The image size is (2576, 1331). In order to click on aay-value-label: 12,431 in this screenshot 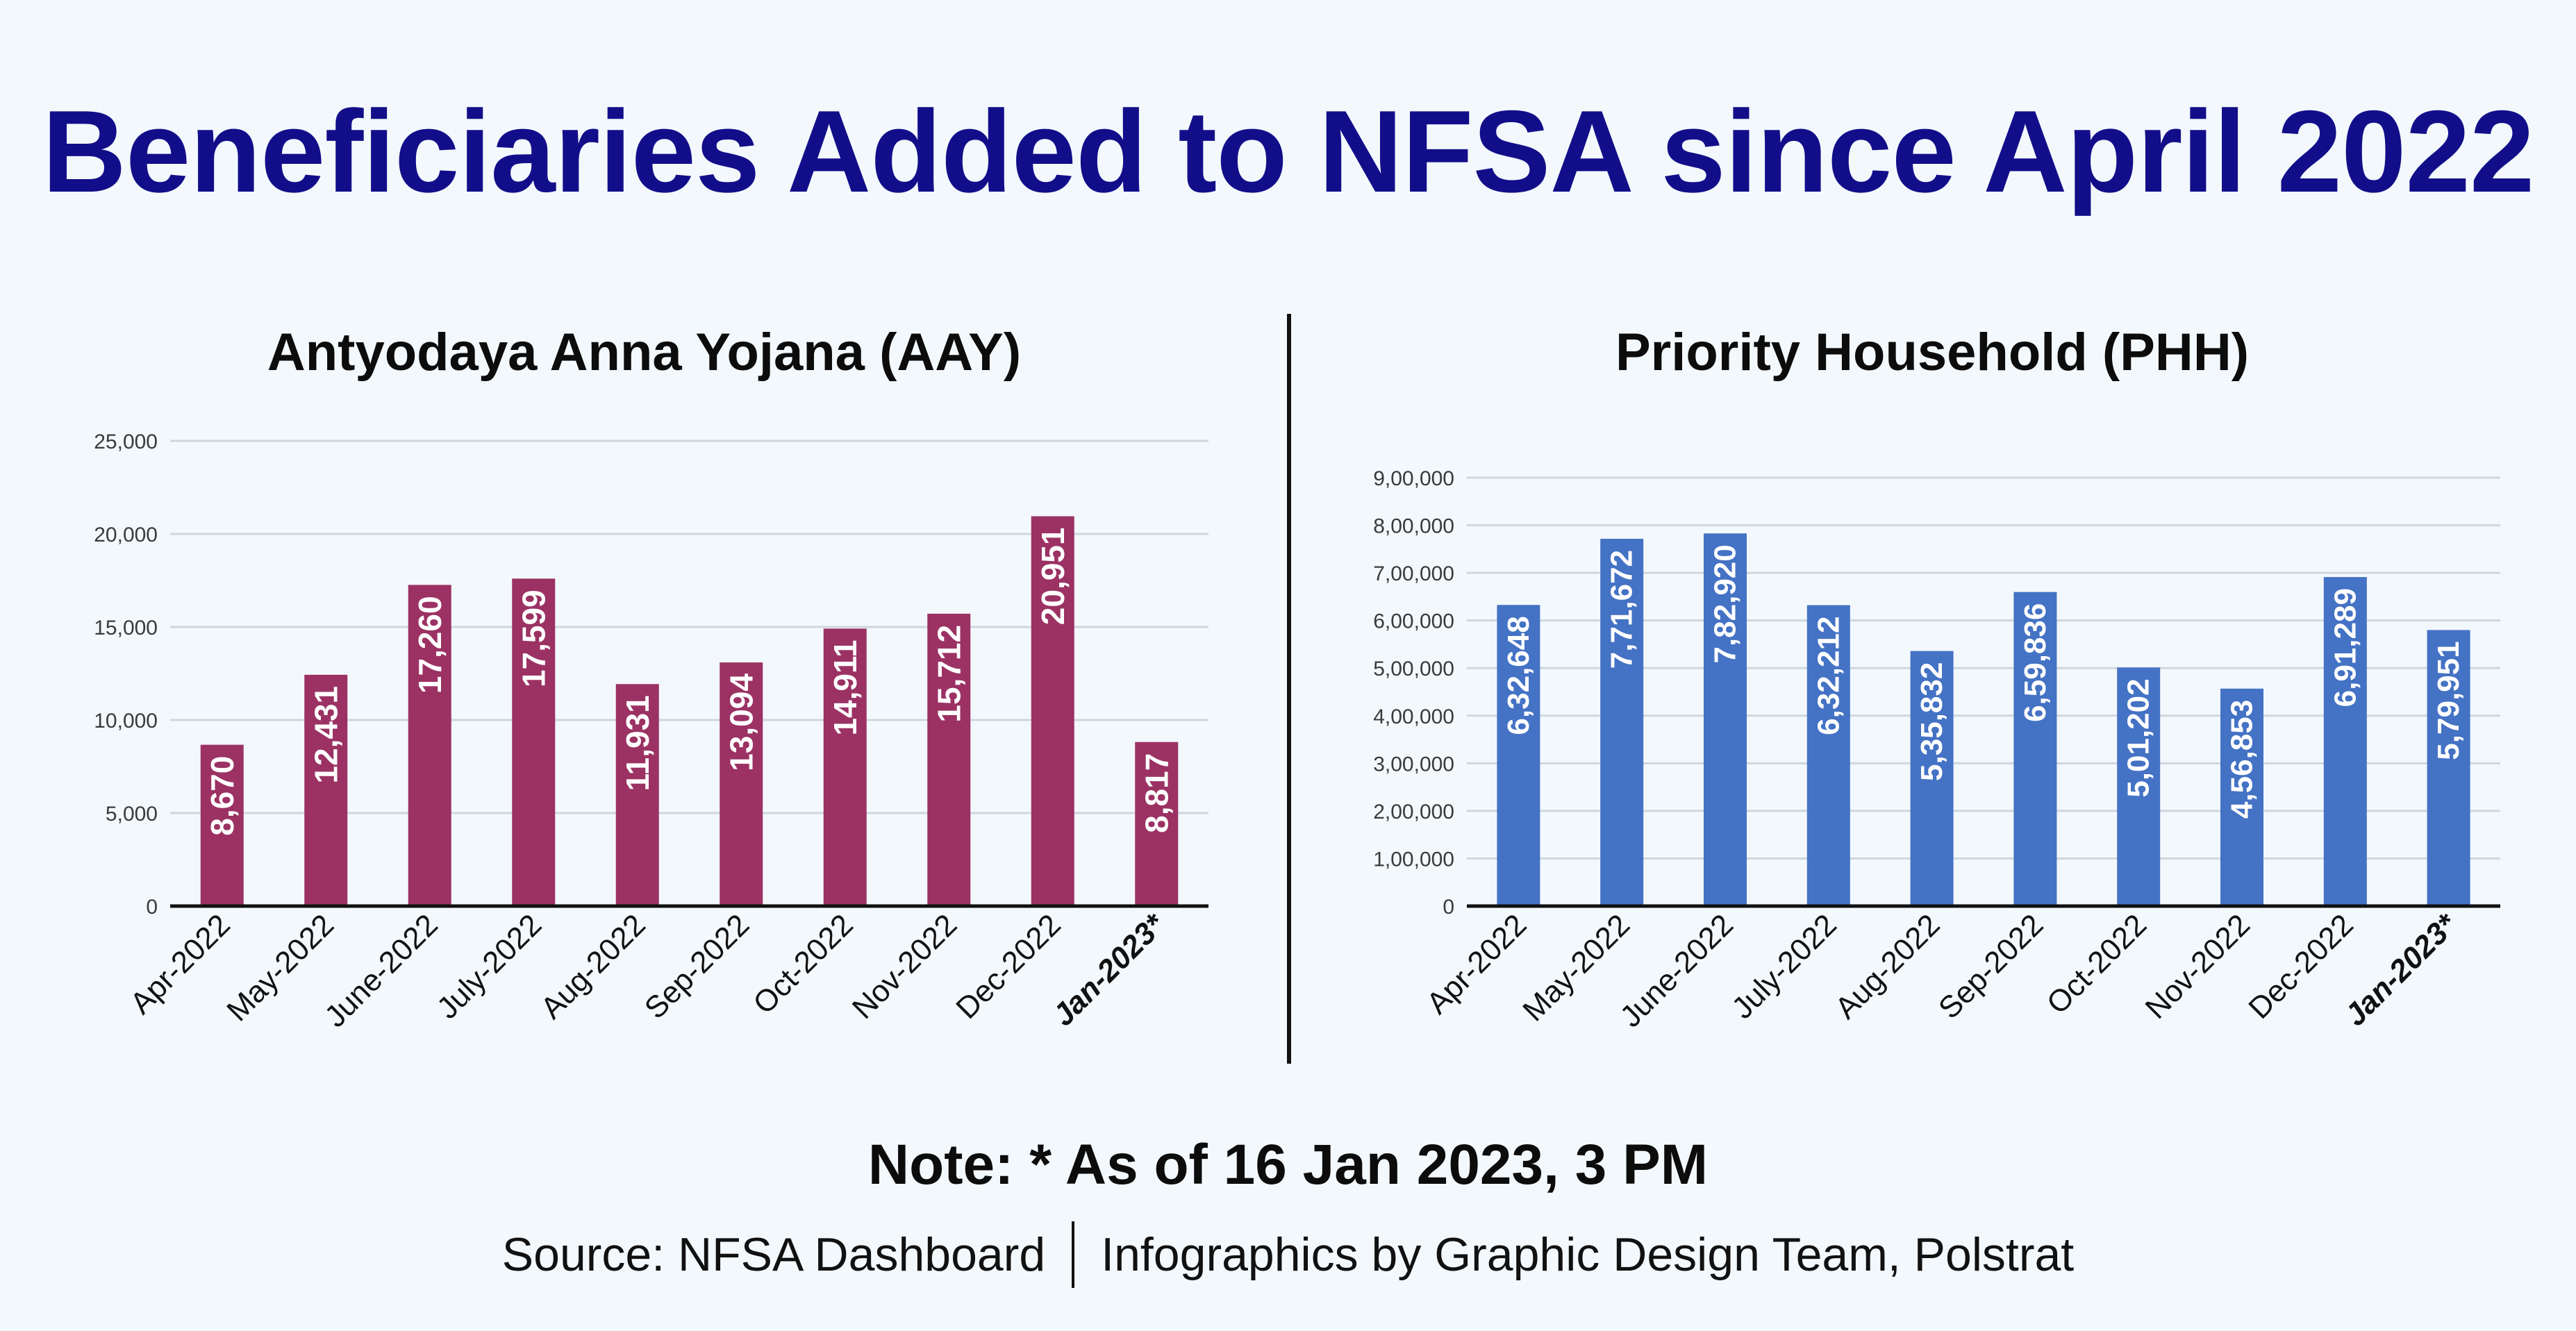, I will do `click(326, 735)`.